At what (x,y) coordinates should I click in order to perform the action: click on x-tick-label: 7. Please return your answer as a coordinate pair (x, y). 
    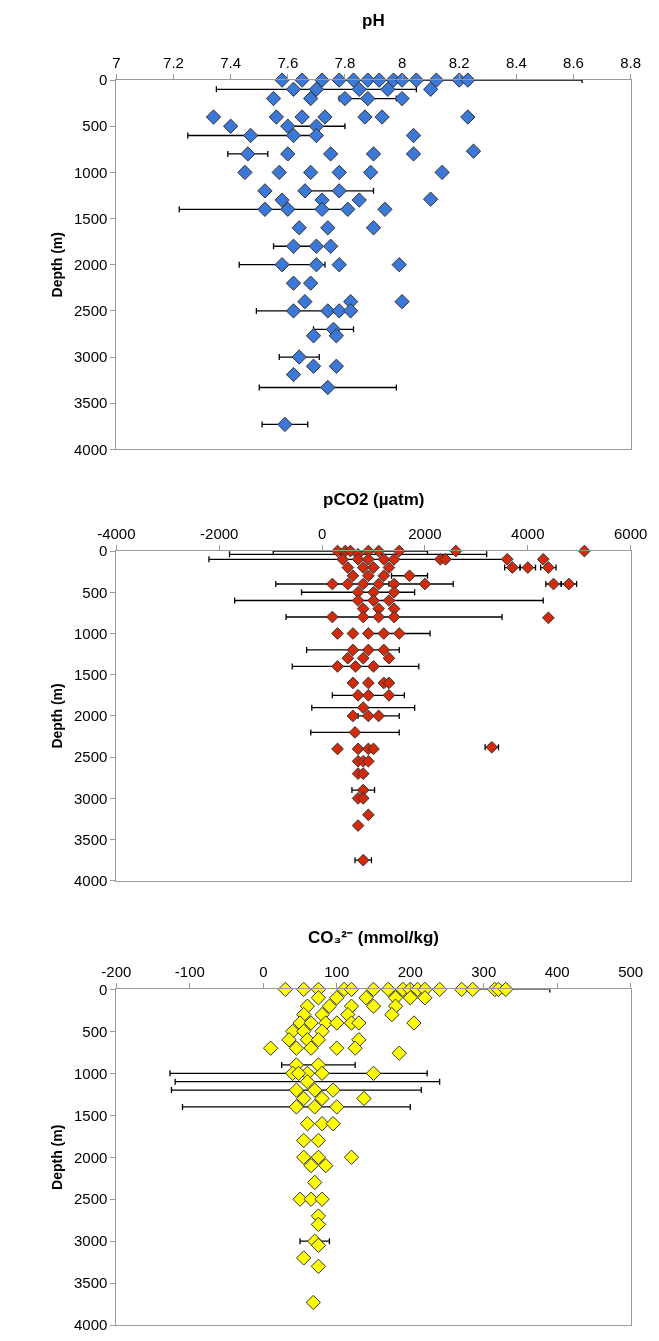
    Looking at the image, I should click on (116, 63).